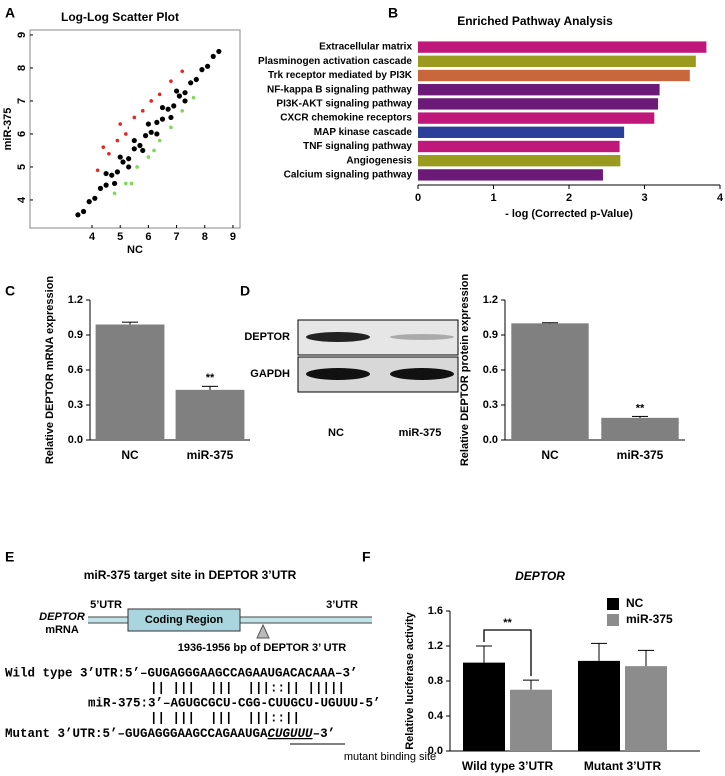  Describe the element at coordinates (342, 605) in the screenshot. I see `utr3-label: 3’UTR` at that location.